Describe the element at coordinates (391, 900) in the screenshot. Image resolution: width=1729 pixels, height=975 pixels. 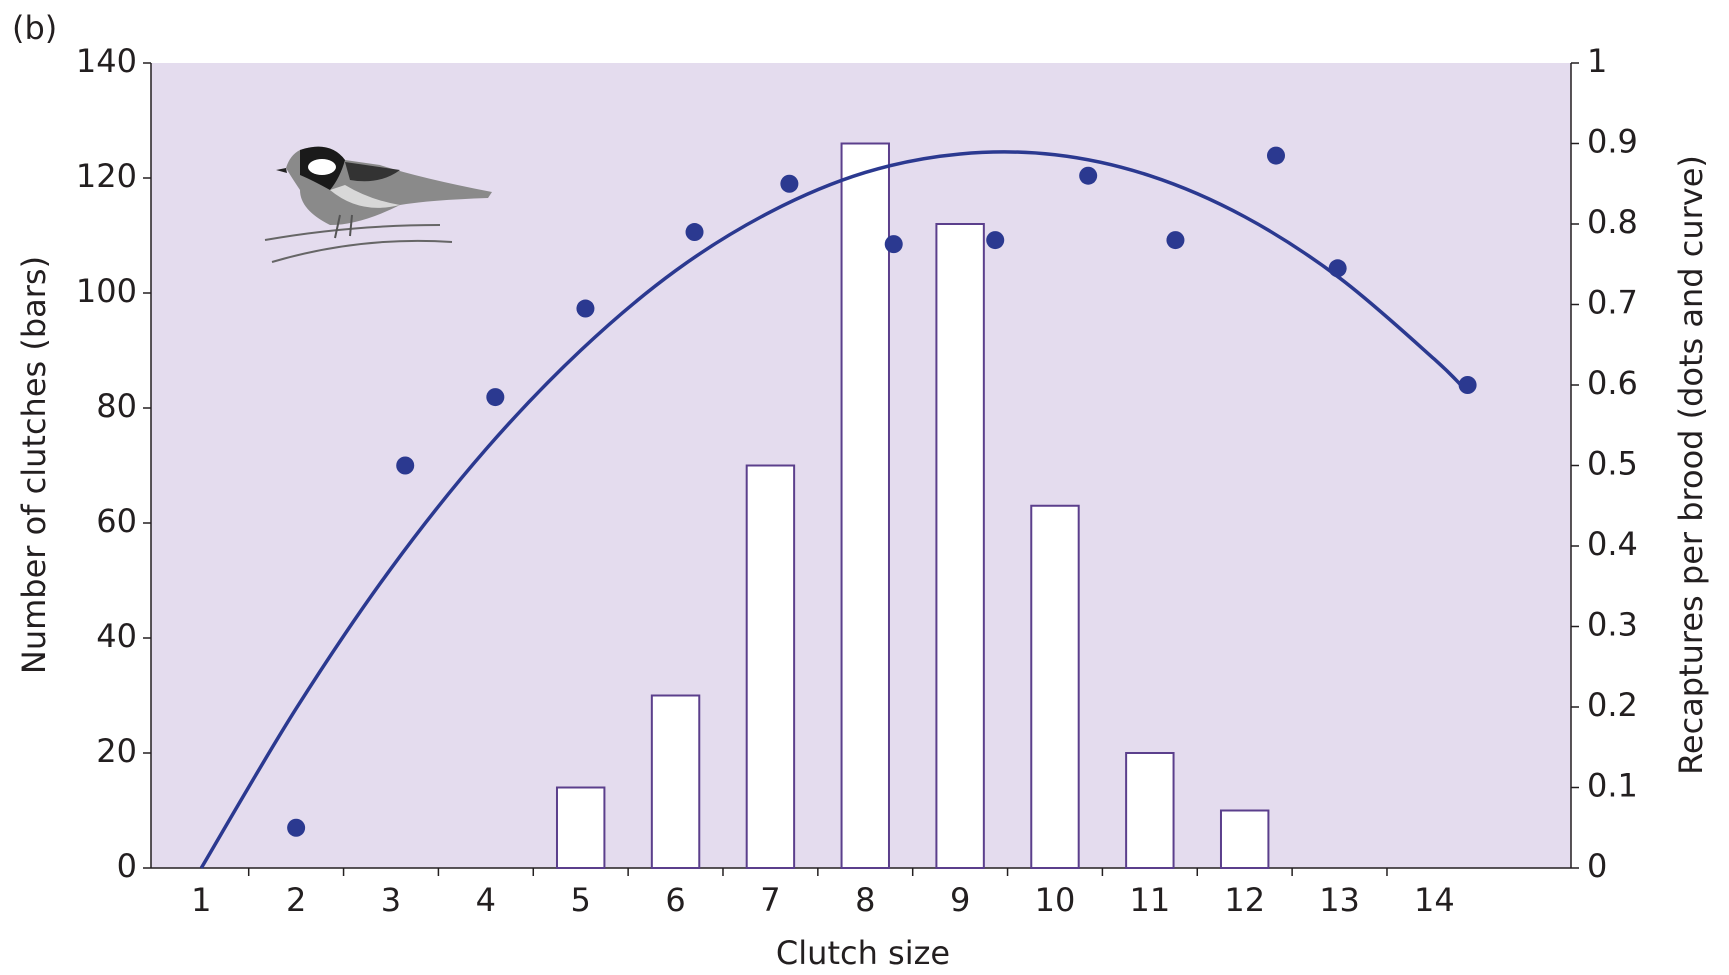
I see `x-tick-label: 3` at that location.